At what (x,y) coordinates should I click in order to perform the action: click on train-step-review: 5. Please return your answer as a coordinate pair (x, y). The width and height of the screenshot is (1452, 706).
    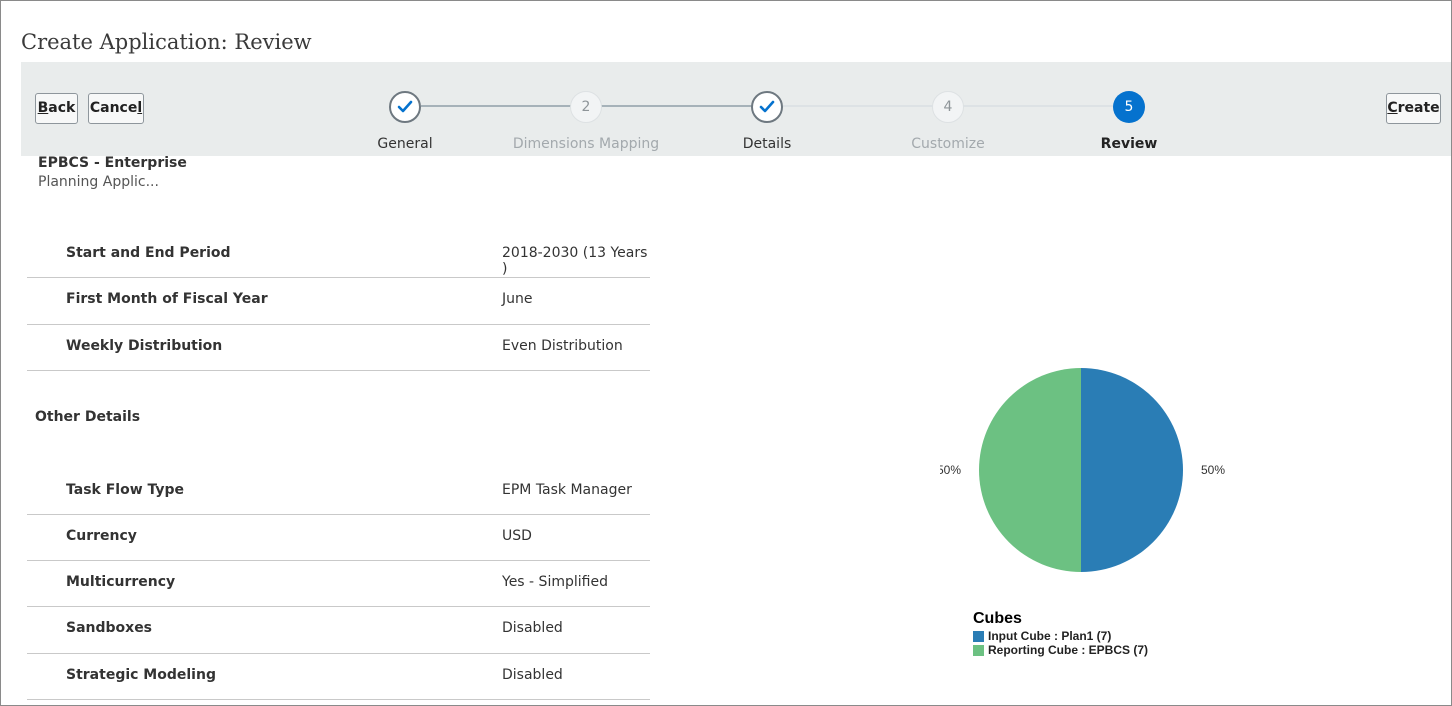
    Looking at the image, I should click on (1129, 107).